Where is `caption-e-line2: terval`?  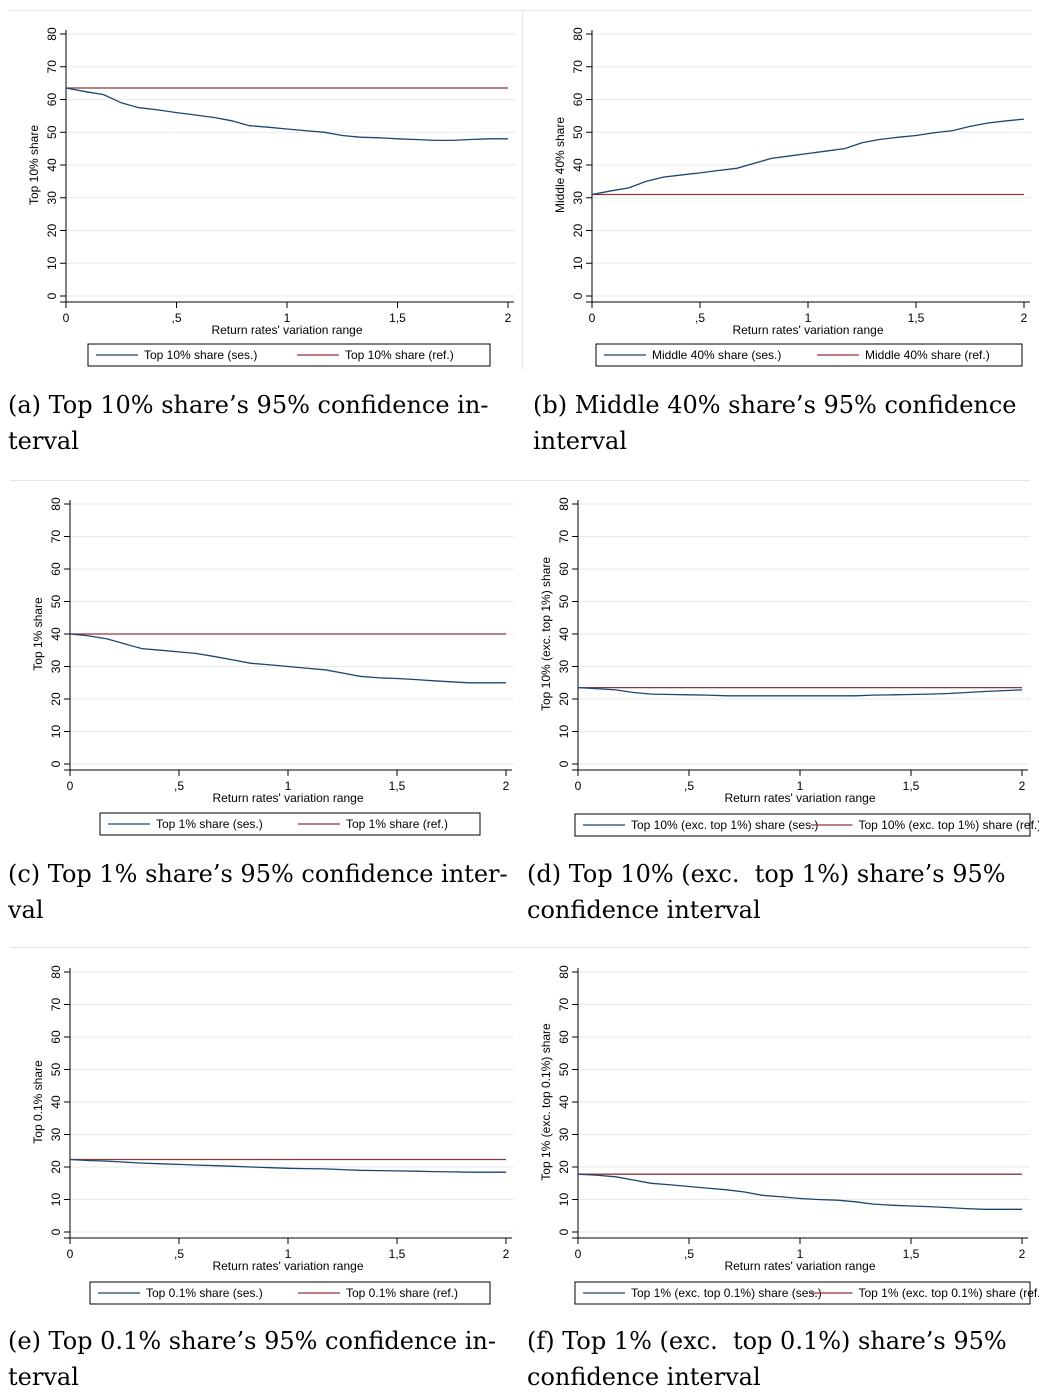 caption-e-line2: terval is located at coordinates (43, 1377).